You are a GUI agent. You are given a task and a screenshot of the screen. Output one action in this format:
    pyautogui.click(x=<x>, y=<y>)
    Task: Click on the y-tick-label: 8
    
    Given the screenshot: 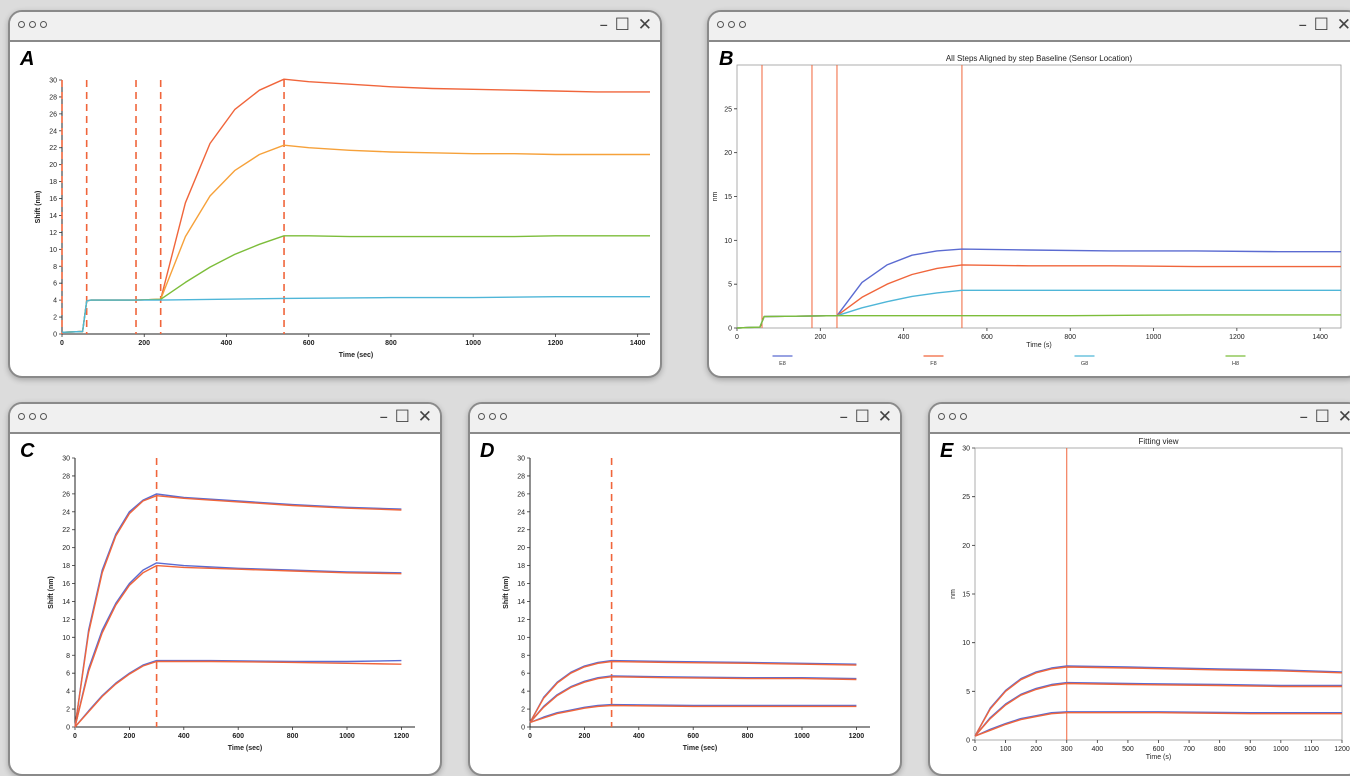 What is the action you would take?
    pyautogui.click(x=68, y=656)
    